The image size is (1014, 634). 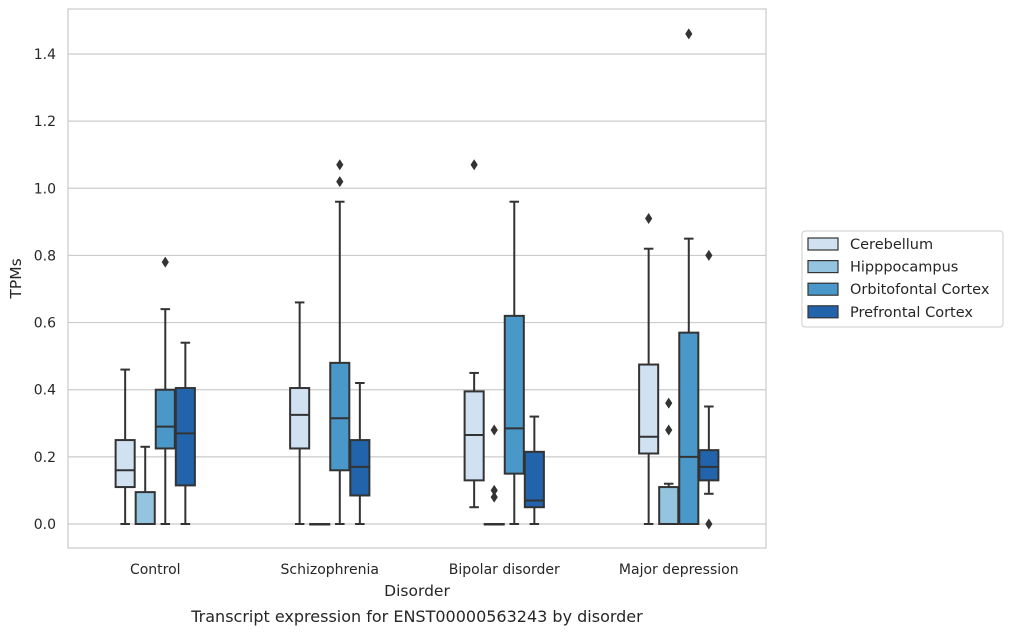 I want to click on x-tick-label: Major depression, so click(x=679, y=570).